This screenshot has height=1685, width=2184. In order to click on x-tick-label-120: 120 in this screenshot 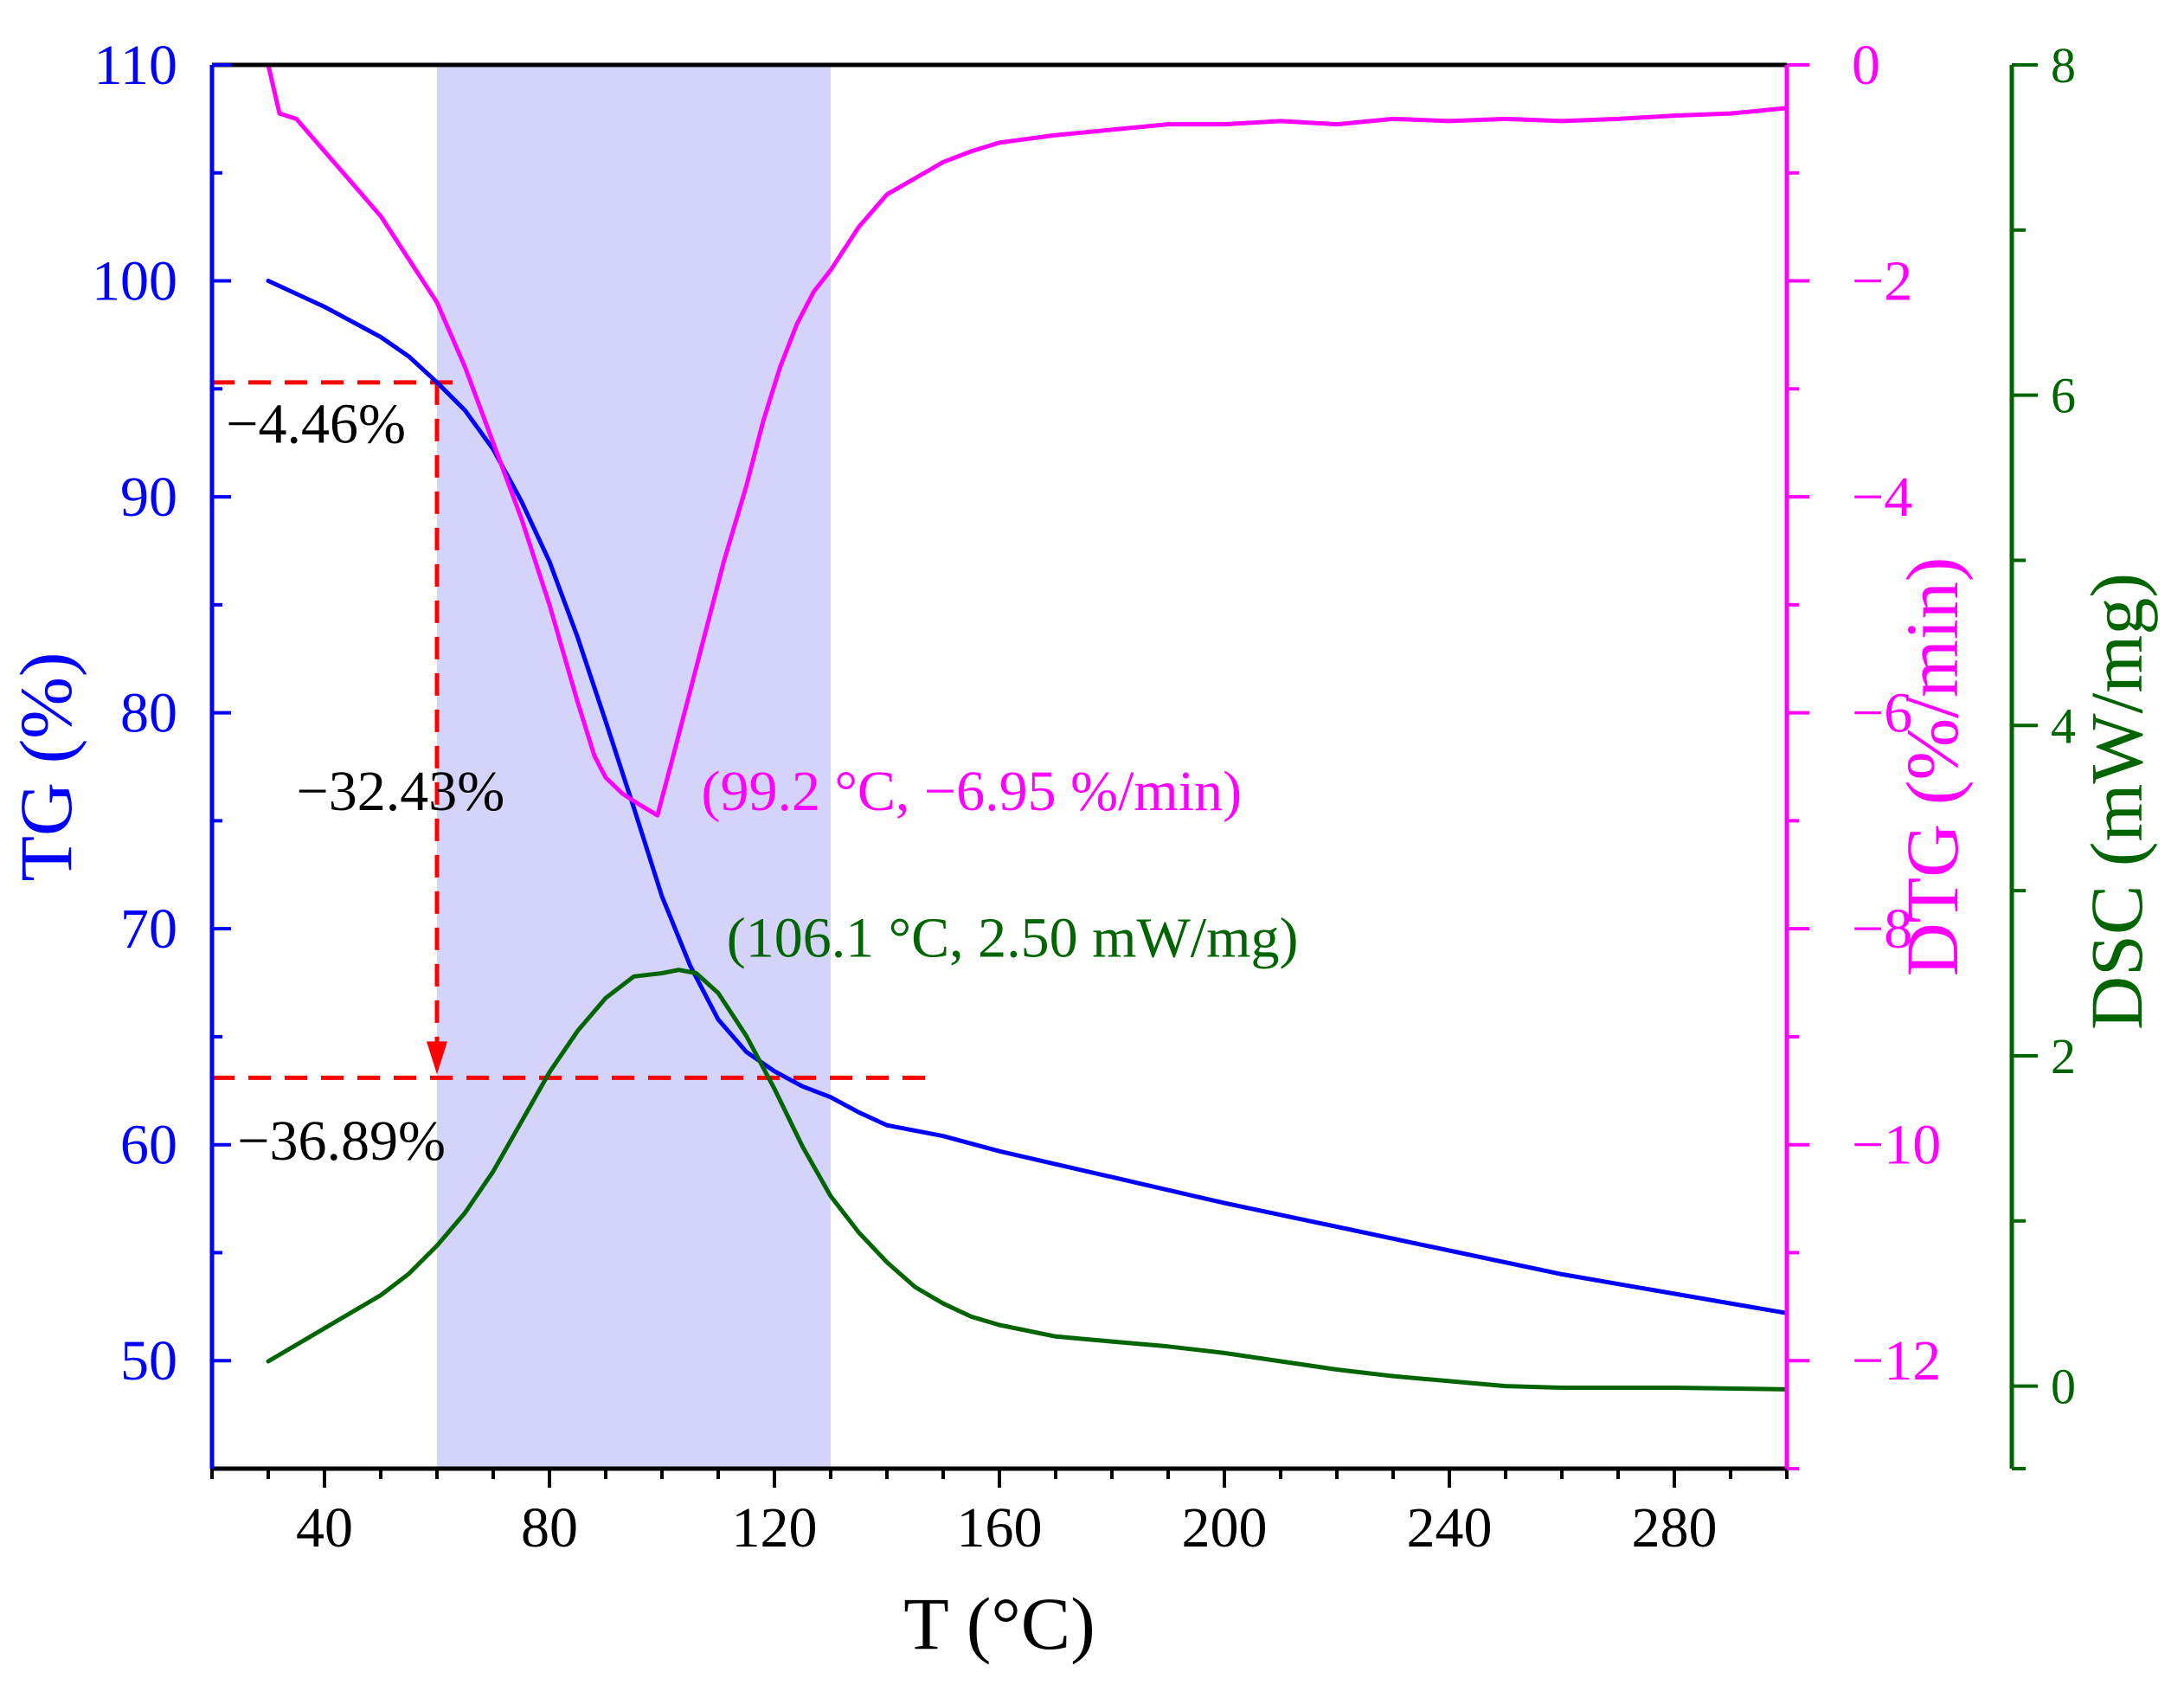, I will do `click(775, 1528)`.